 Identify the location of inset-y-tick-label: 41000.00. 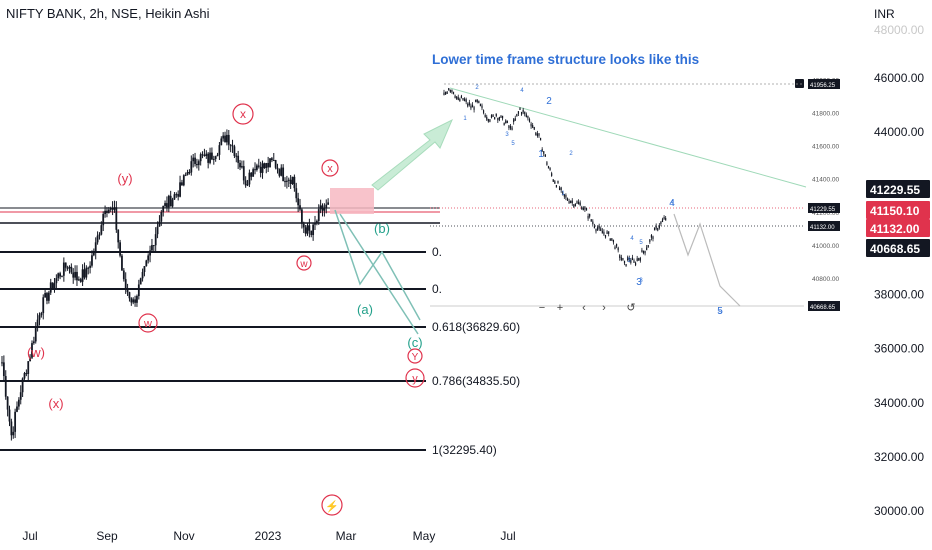
(825, 246).